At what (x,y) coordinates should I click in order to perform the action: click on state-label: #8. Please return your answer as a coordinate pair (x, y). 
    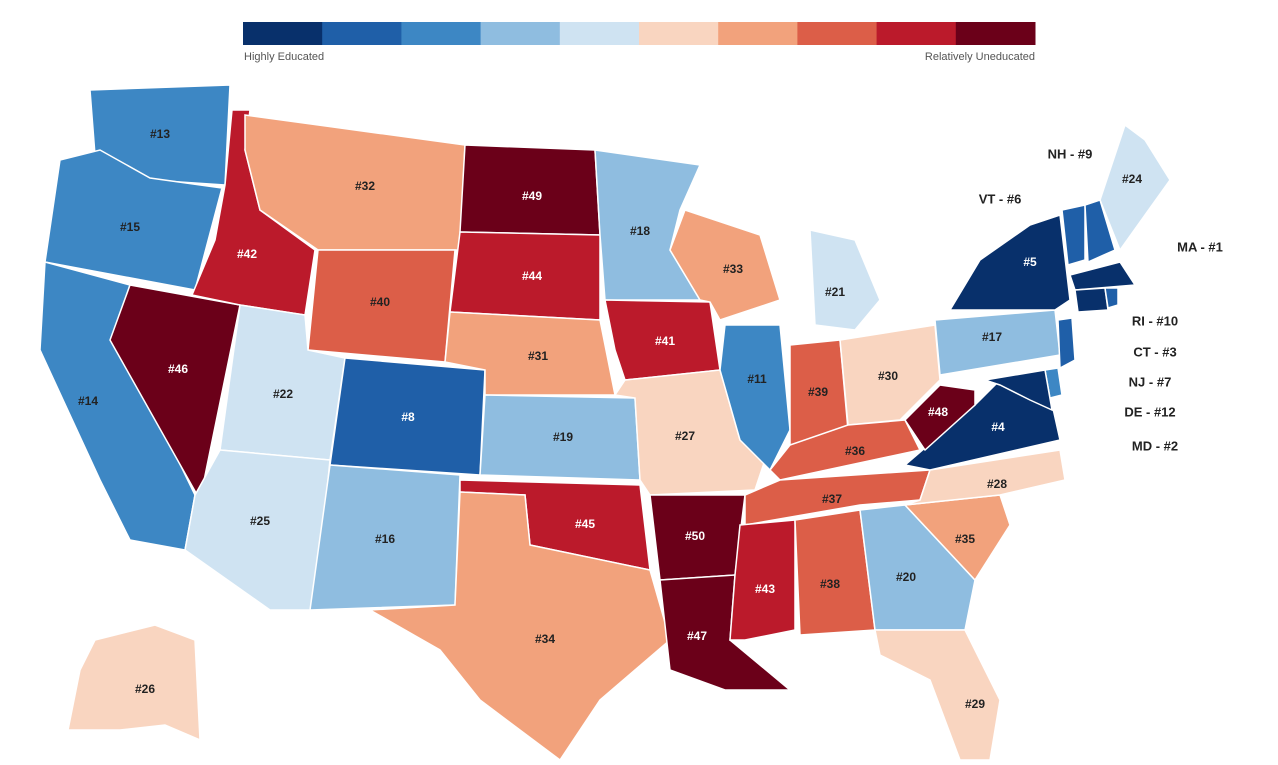
    Looking at the image, I should click on (408, 417).